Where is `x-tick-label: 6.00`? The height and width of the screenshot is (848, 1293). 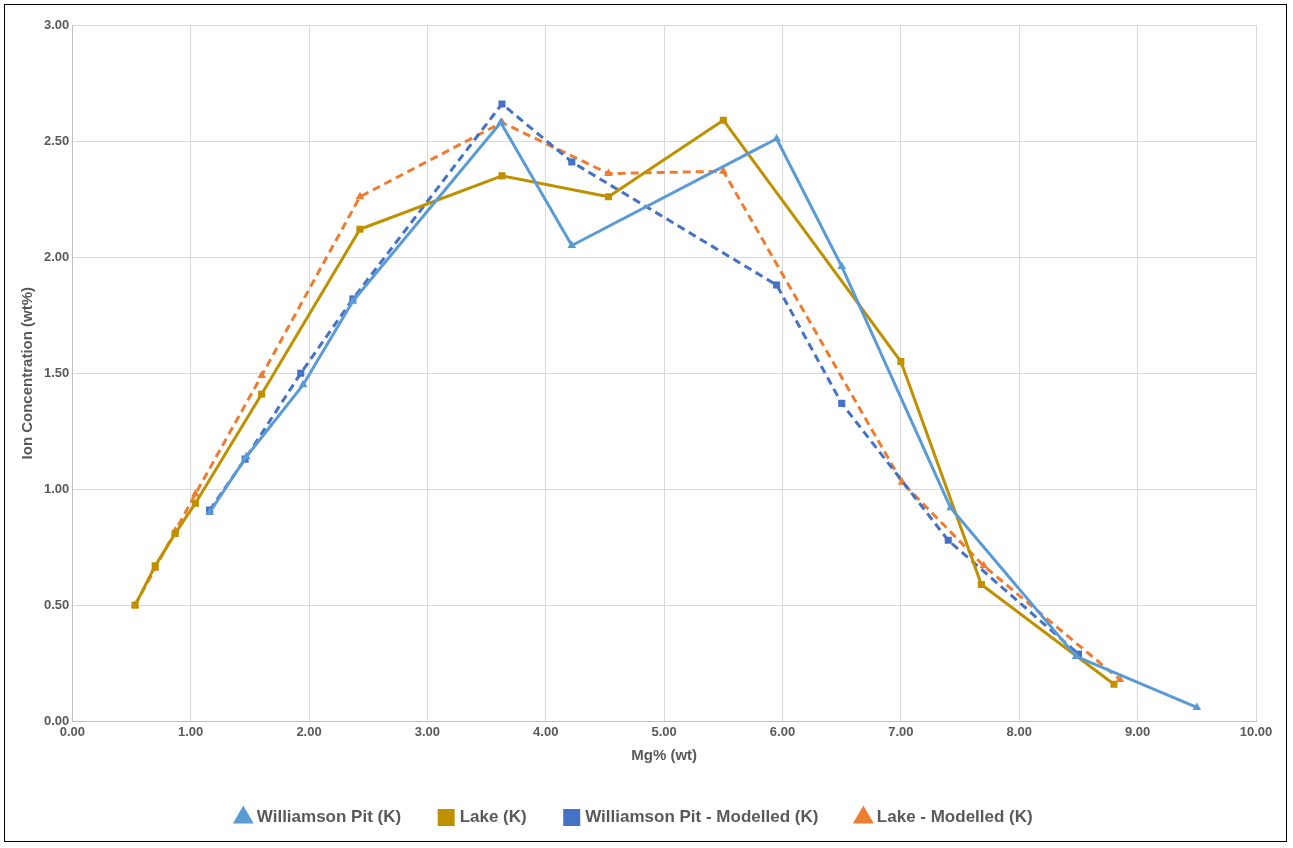 x-tick-label: 6.00 is located at coordinates (782, 731).